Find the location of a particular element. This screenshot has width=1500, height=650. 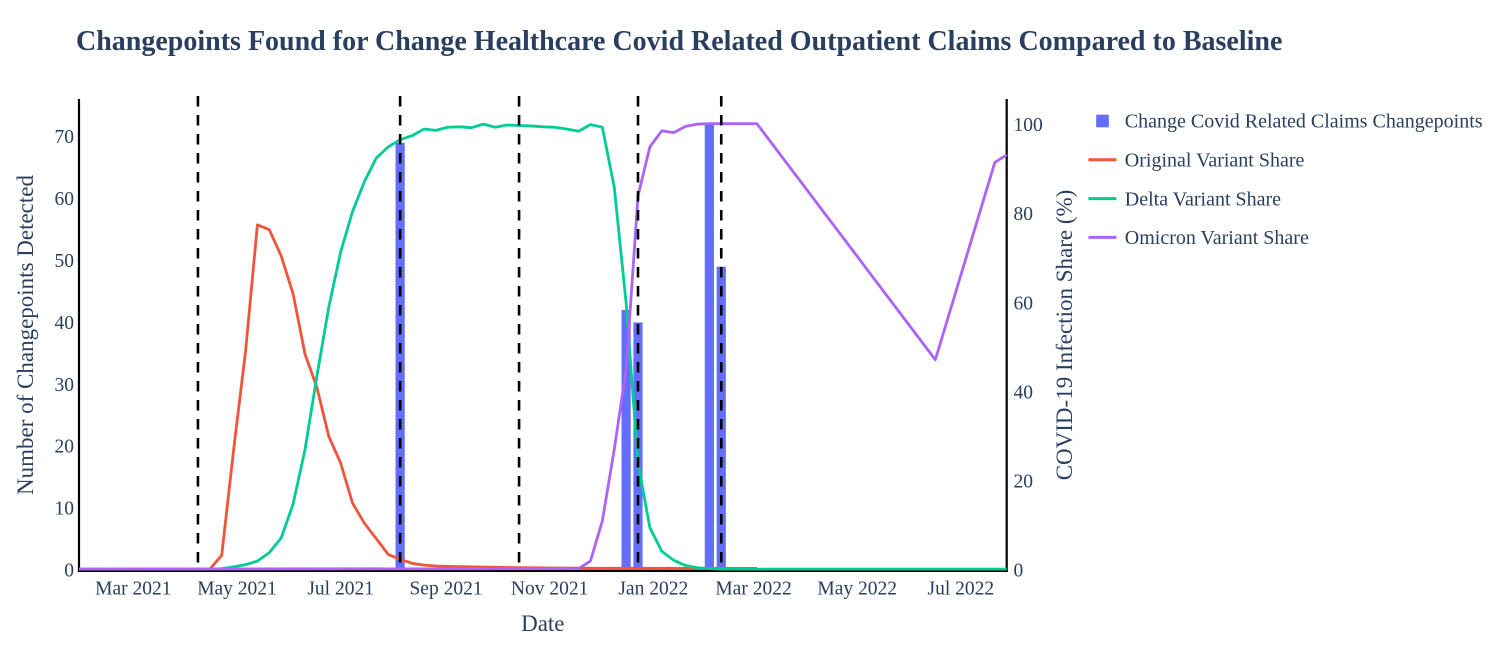

y-right-axis-title: COVID-19 Infection Share (%) is located at coordinates (1064, 335).